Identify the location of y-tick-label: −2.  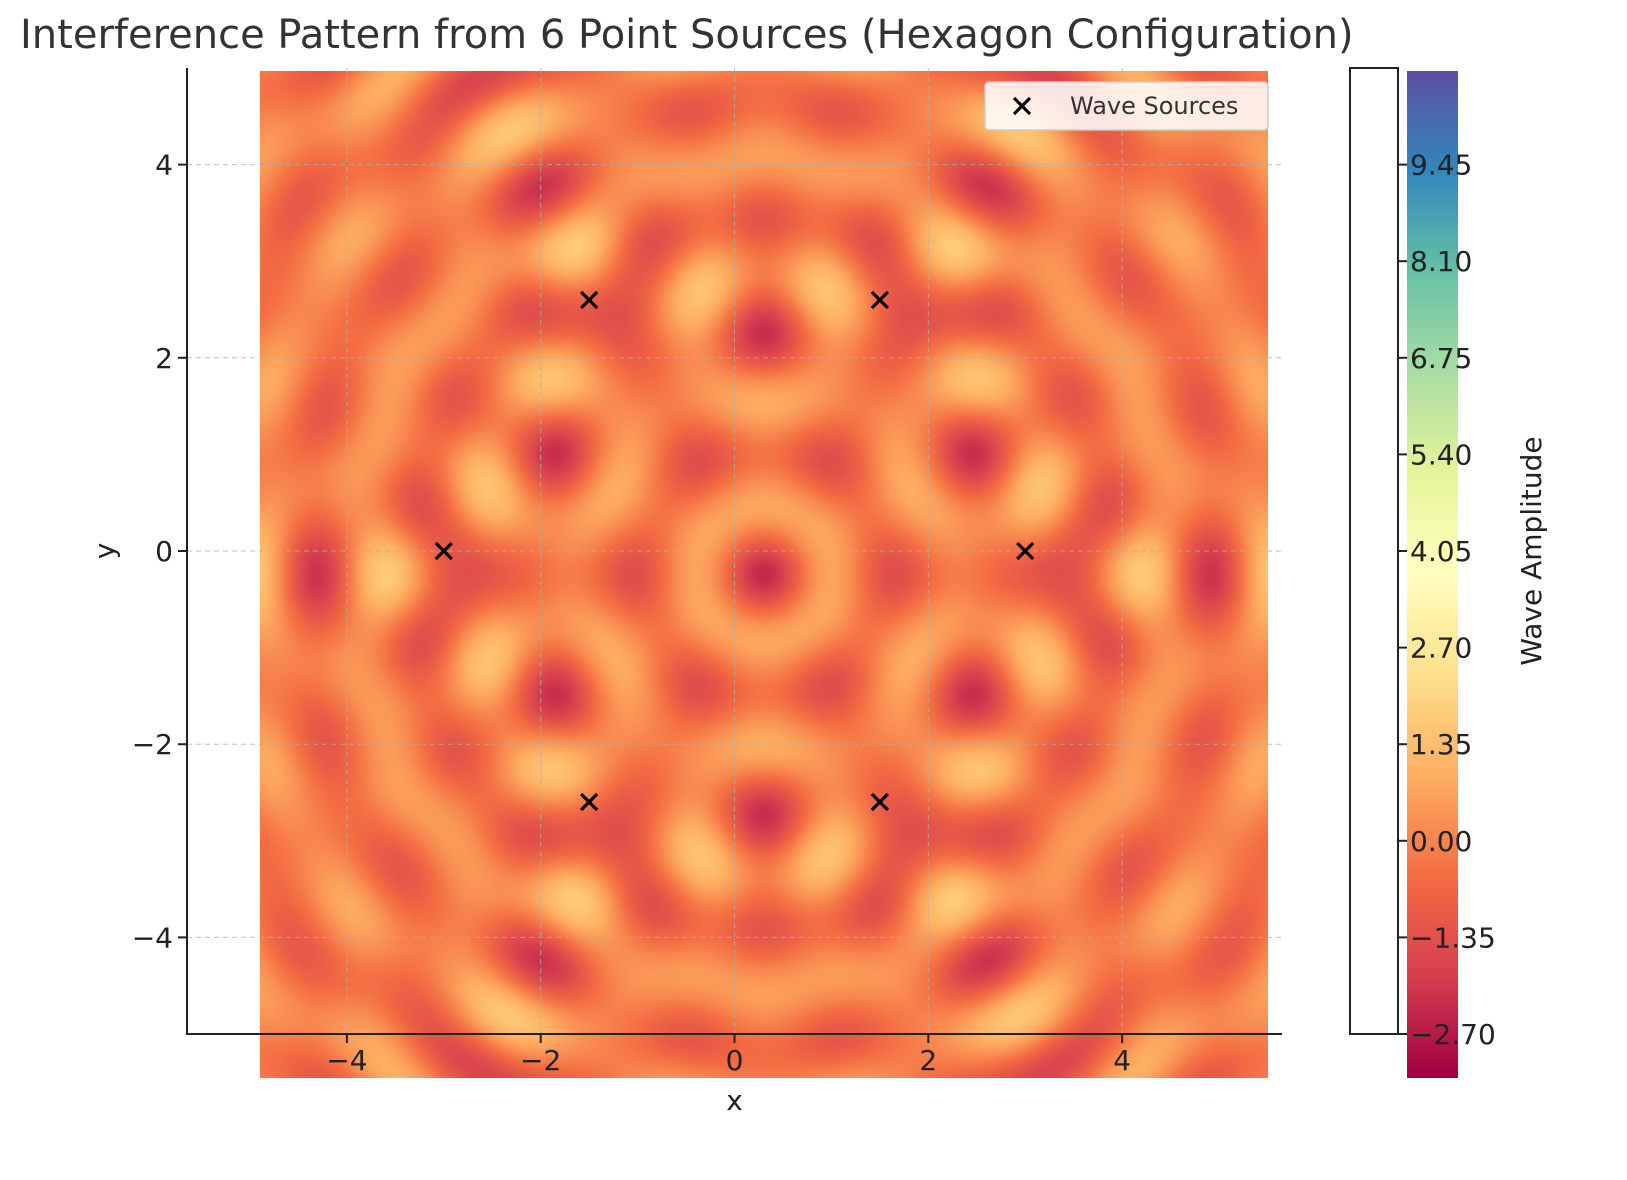
(152, 744).